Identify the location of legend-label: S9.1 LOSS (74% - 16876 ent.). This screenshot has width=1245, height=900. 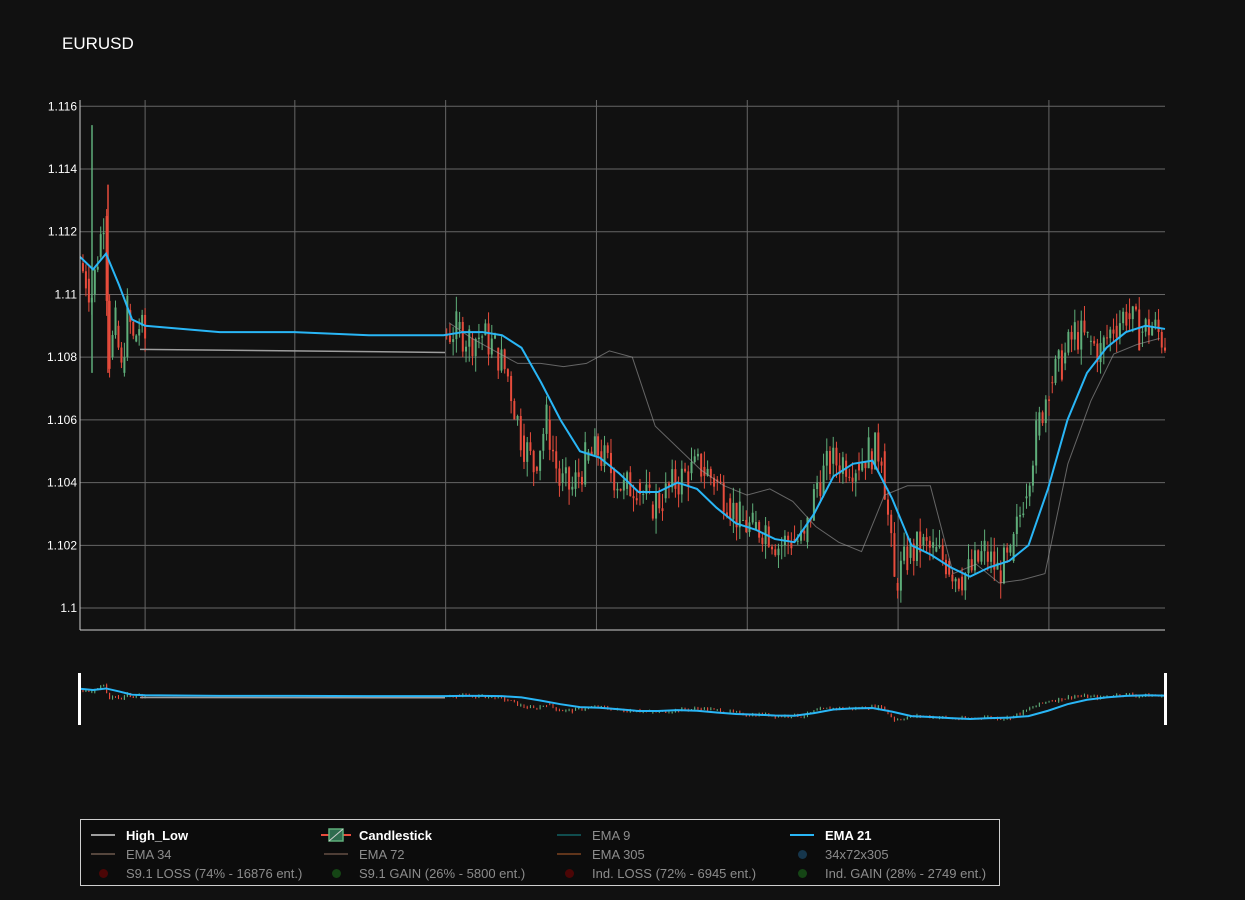
(214, 873).